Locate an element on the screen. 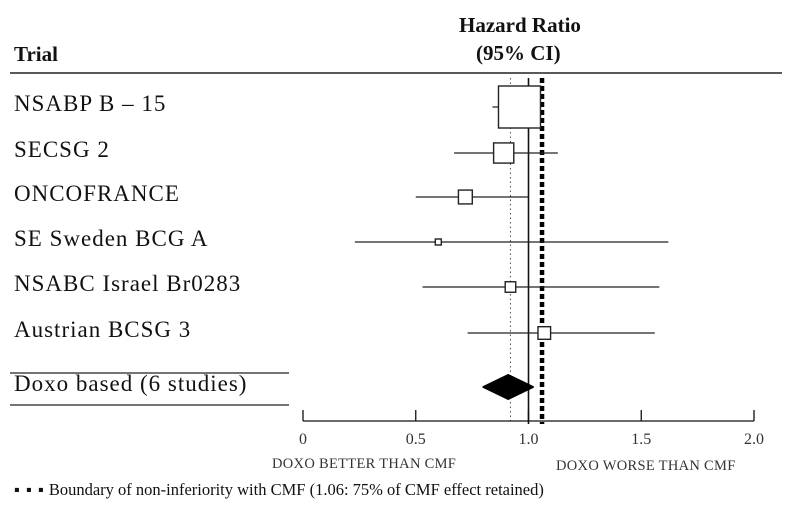  pooled-label: Doxo based (6 studies) is located at coordinates (131, 383).